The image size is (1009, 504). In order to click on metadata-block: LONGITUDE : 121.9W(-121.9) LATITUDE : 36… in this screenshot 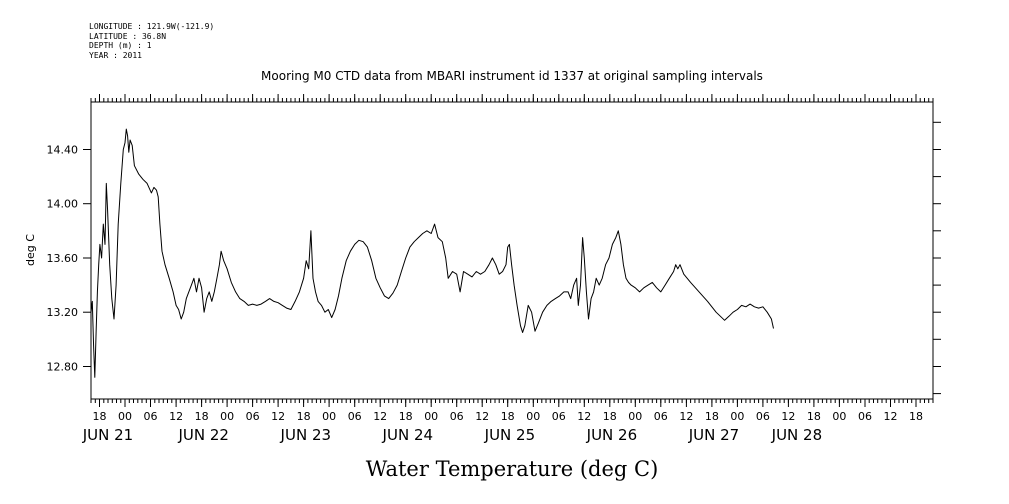, I will do `click(151, 41)`.